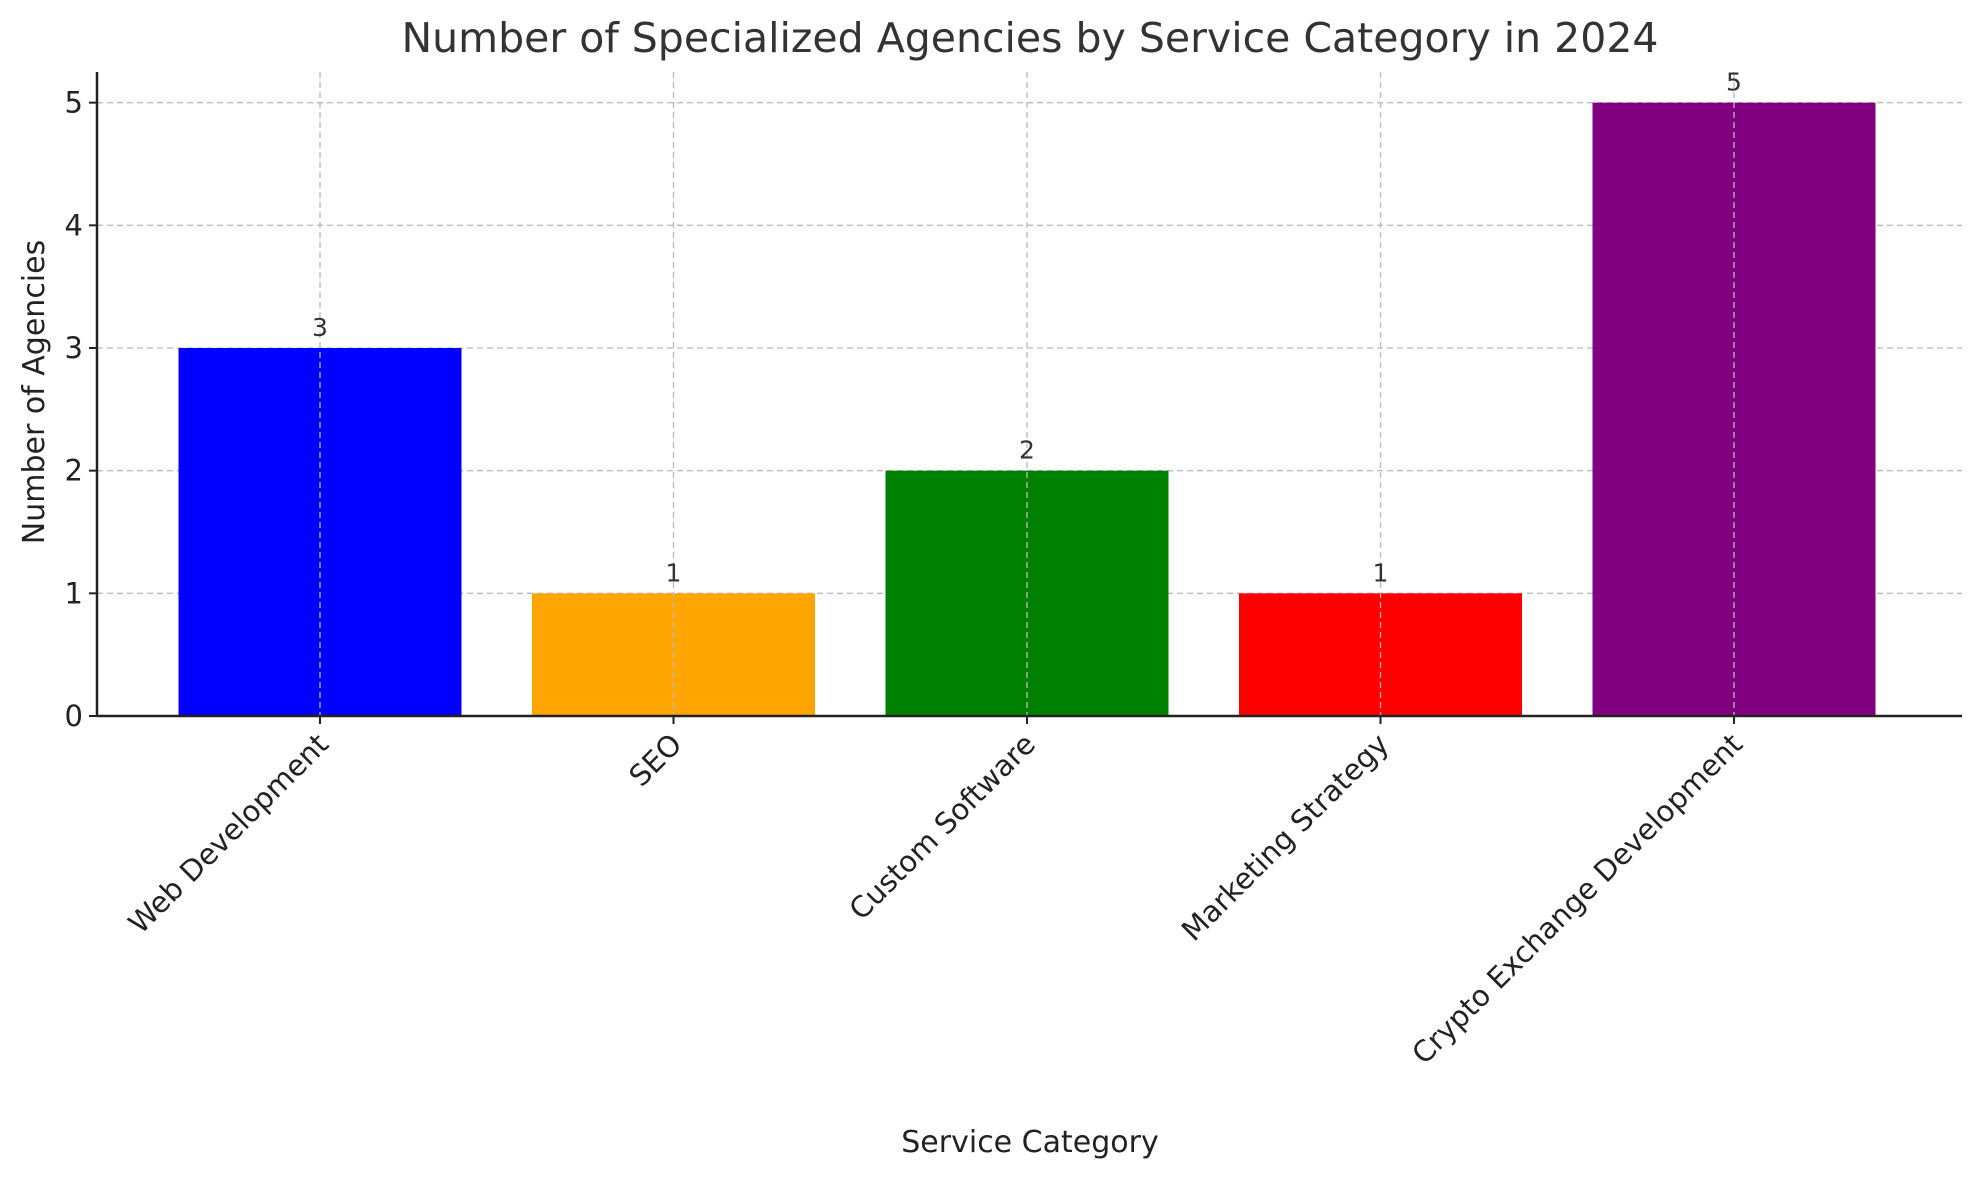 The image size is (1979, 1180). Describe the element at coordinates (1285, 837) in the screenshot. I see `x-tick-label: Marketing Strategy` at that location.